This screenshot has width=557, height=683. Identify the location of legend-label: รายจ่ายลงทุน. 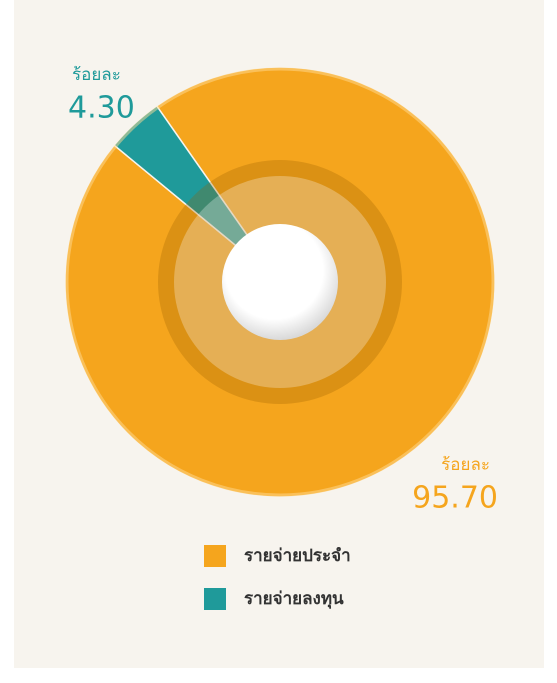
(294, 599).